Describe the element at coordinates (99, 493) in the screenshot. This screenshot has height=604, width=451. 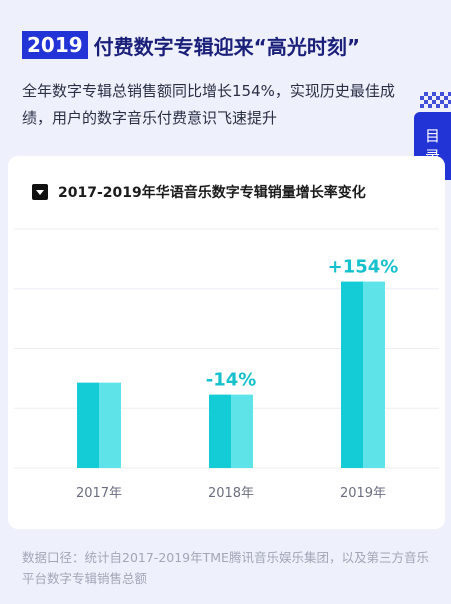
I see `x-tick-label: 2017年` at that location.